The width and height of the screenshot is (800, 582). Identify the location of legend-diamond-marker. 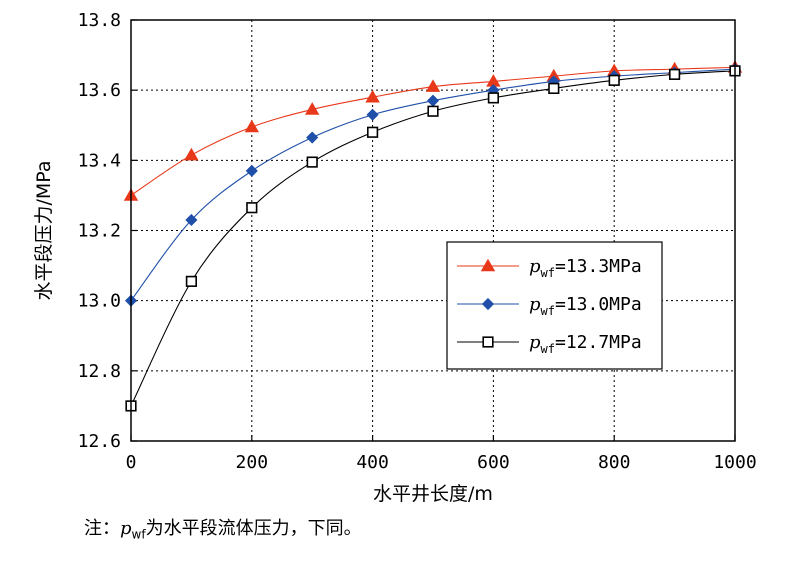
(488, 304).